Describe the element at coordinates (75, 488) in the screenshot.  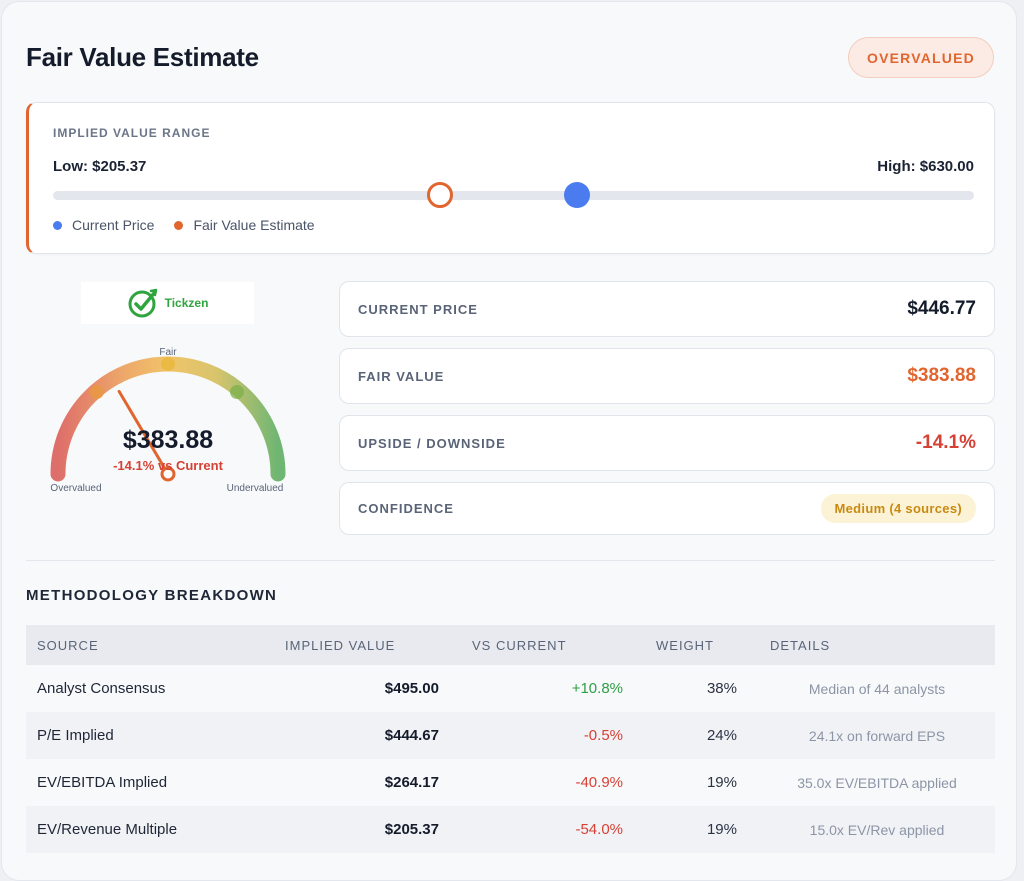
I see `gauge-label-overvalued: Overvalued` at that location.